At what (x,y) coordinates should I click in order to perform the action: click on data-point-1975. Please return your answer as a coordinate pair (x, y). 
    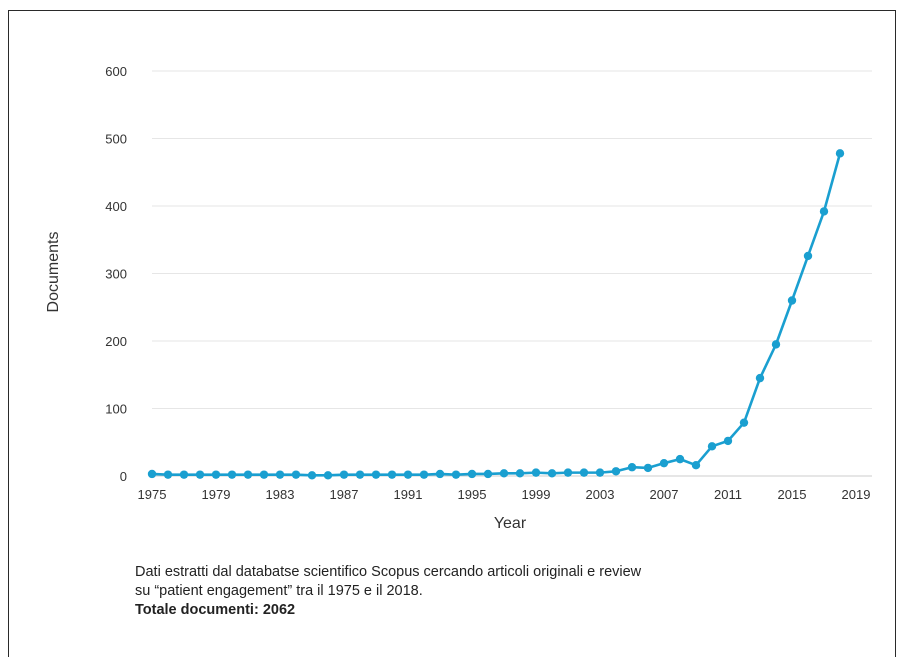
    Looking at the image, I should click on (152, 474).